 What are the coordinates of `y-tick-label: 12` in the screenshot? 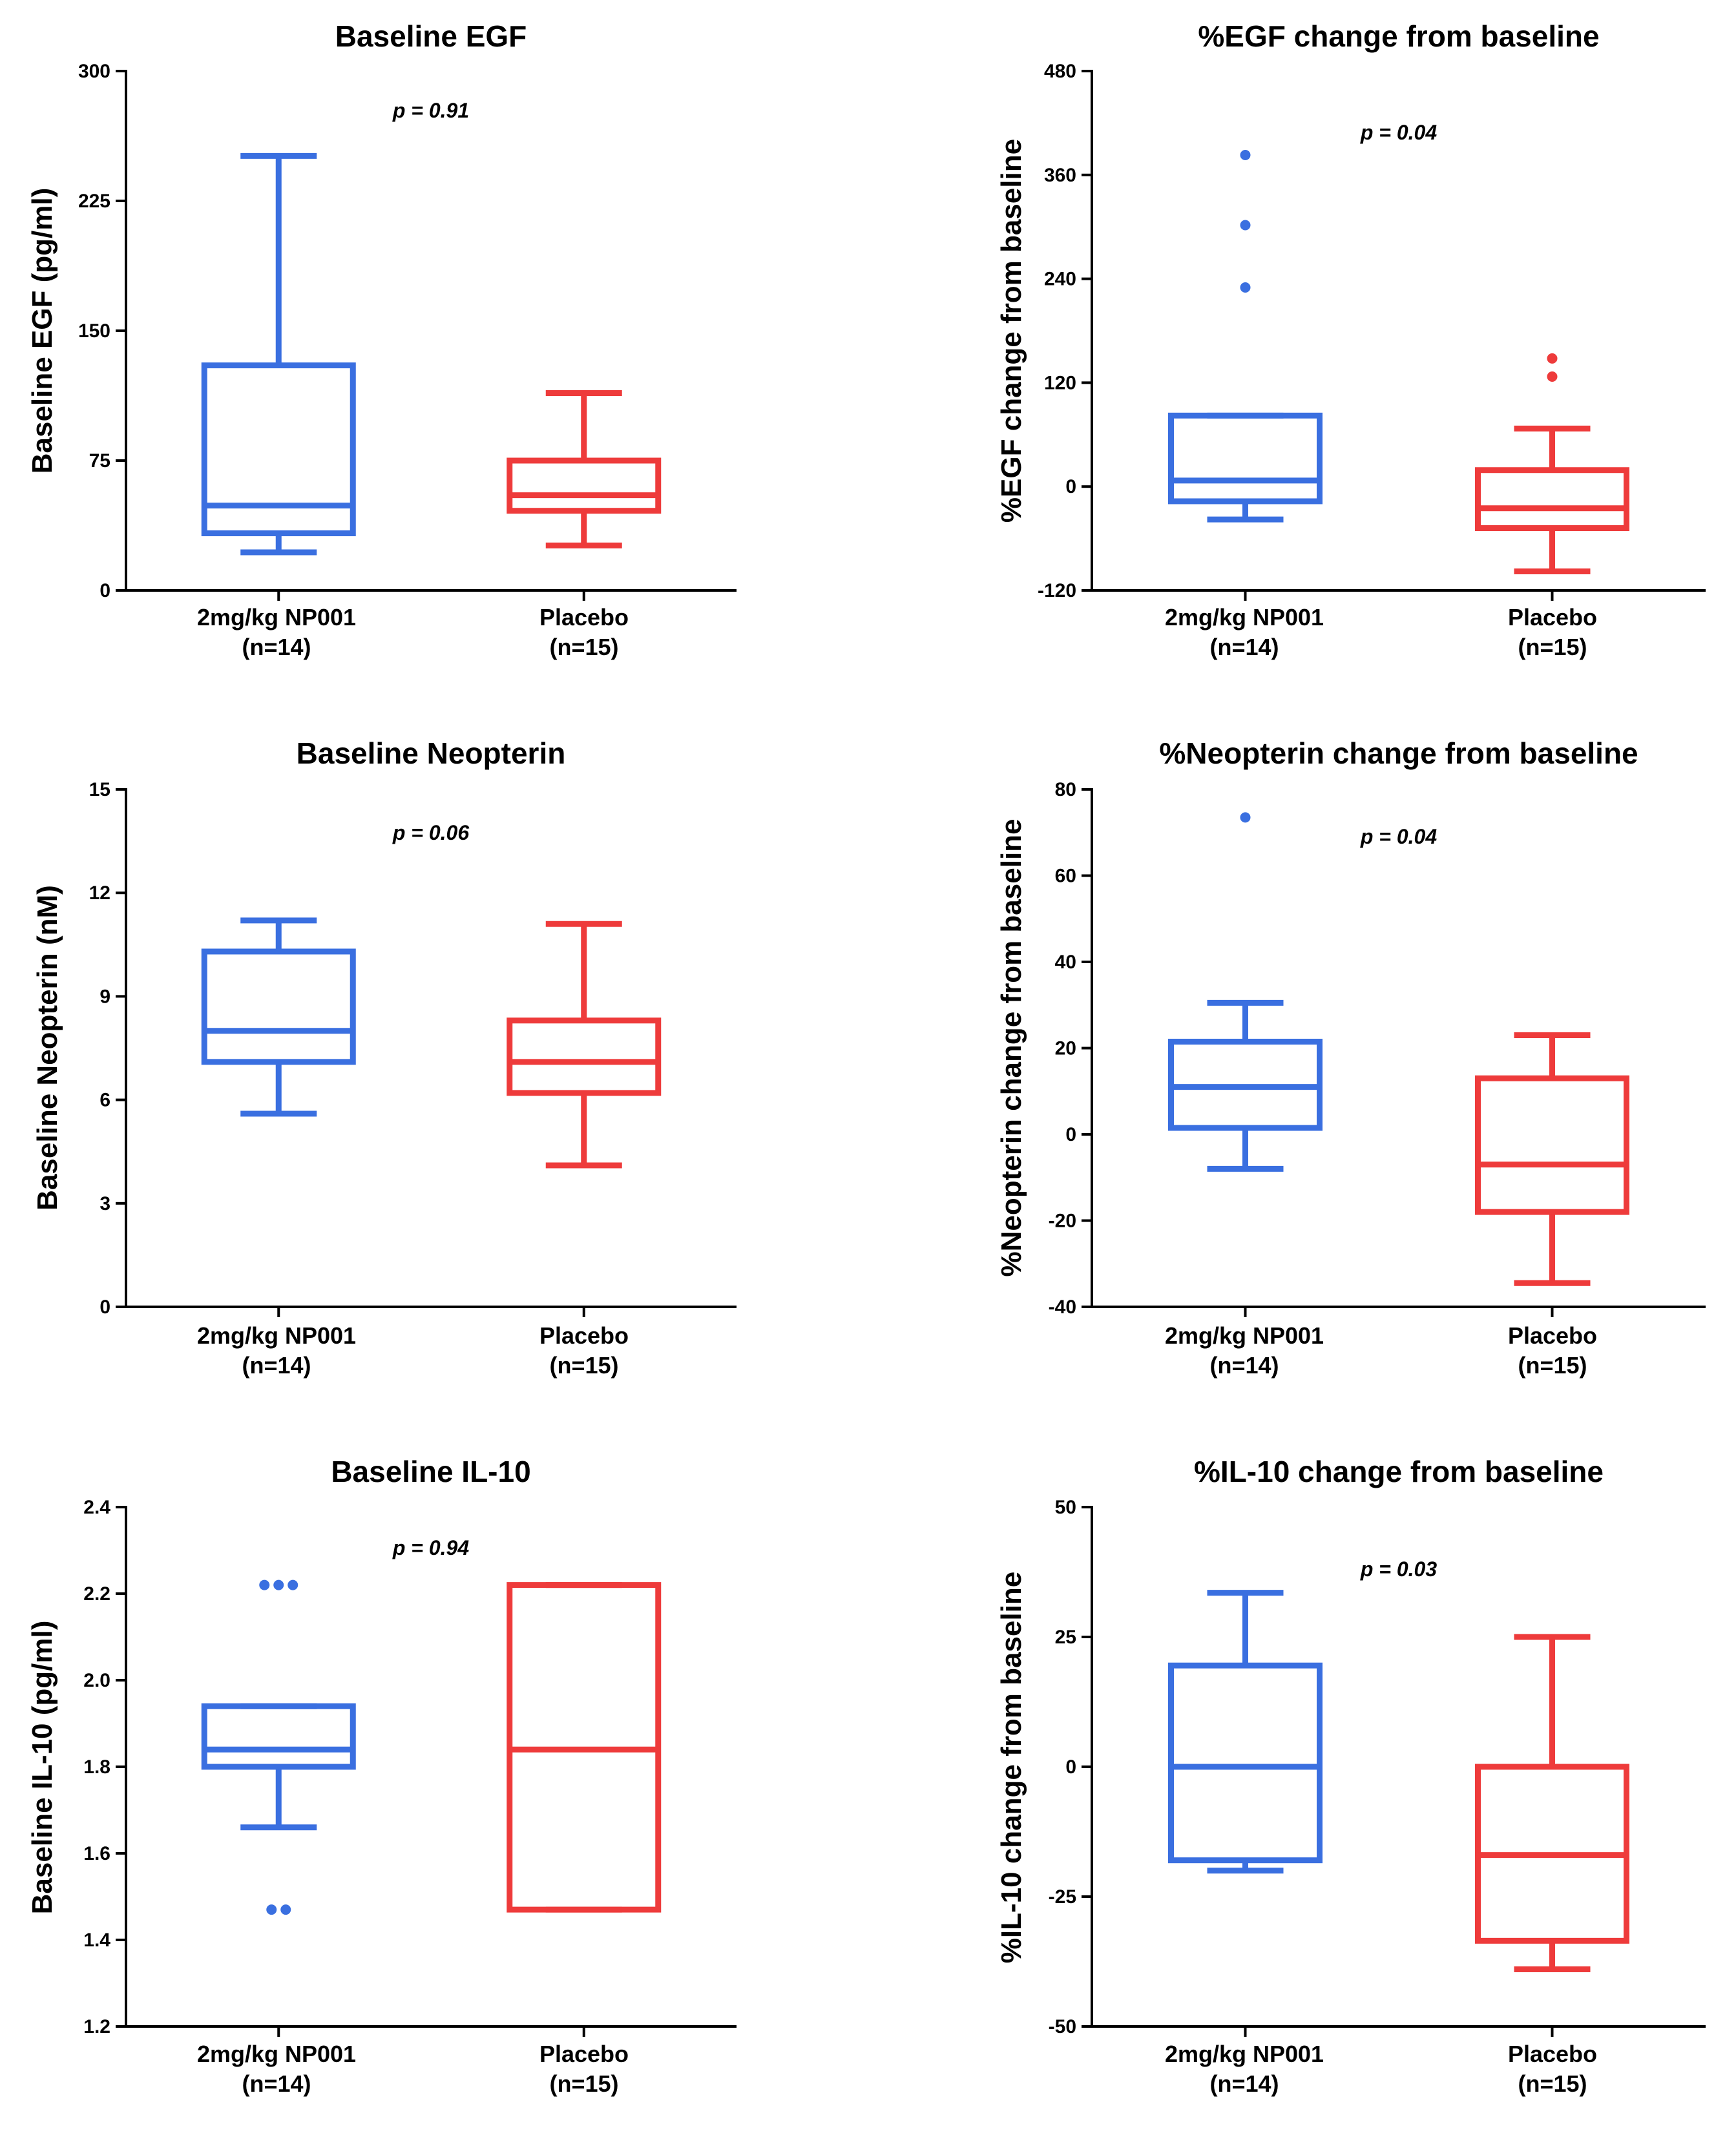 It's located at (99, 893).